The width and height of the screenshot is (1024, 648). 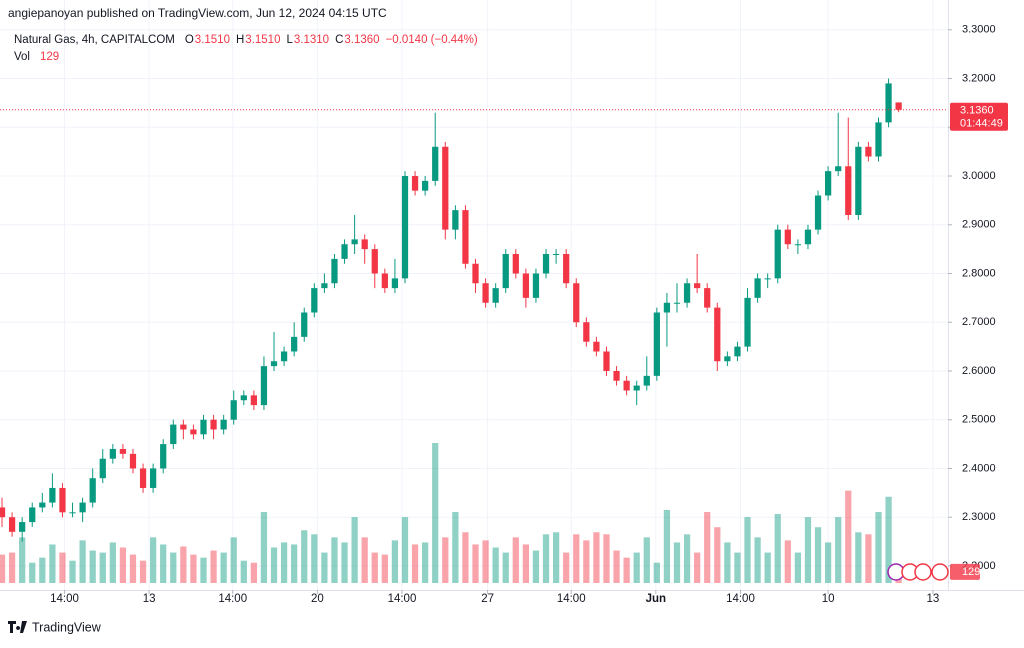 I want to click on volume-axis-label: 129, so click(x=971, y=572).